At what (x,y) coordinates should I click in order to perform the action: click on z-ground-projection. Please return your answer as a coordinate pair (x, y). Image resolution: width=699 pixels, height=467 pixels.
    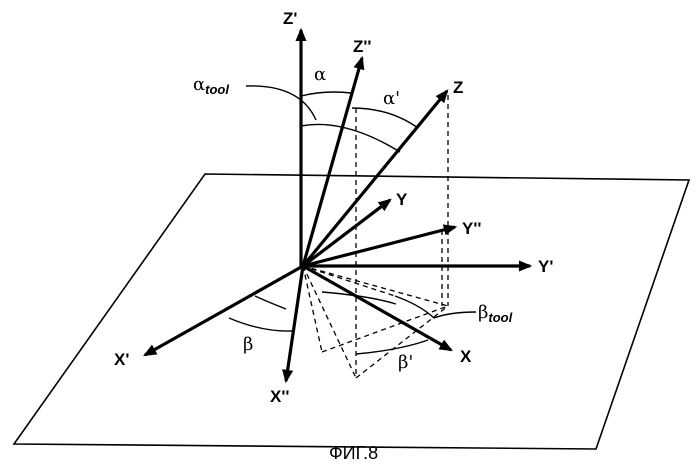
    Looking at the image, I should click on (375, 286).